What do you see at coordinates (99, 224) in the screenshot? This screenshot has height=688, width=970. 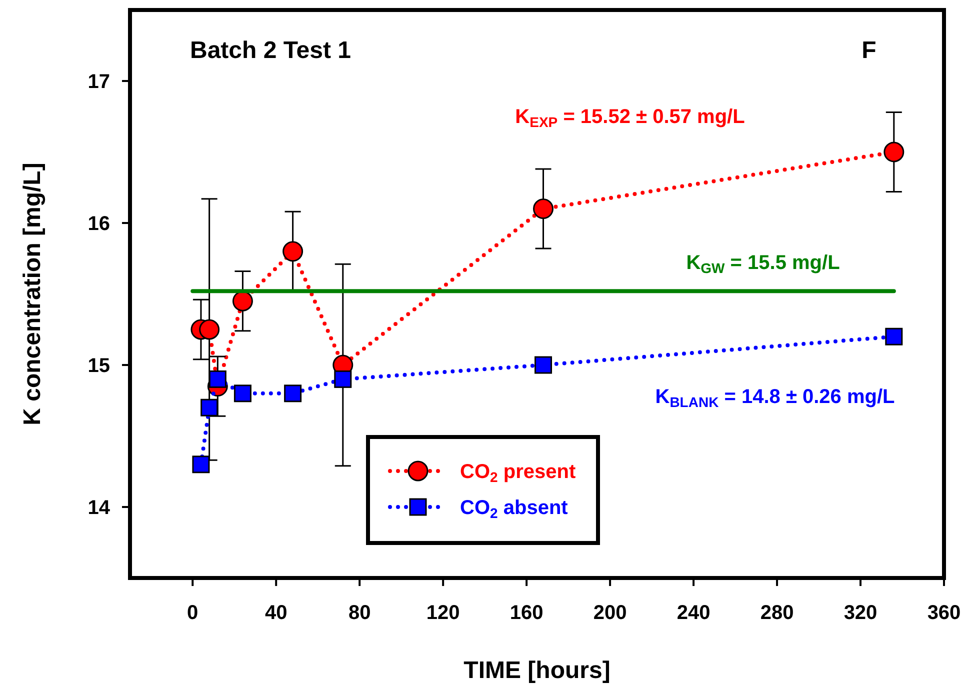 I see `y-tick-label: 16` at bounding box center [99, 224].